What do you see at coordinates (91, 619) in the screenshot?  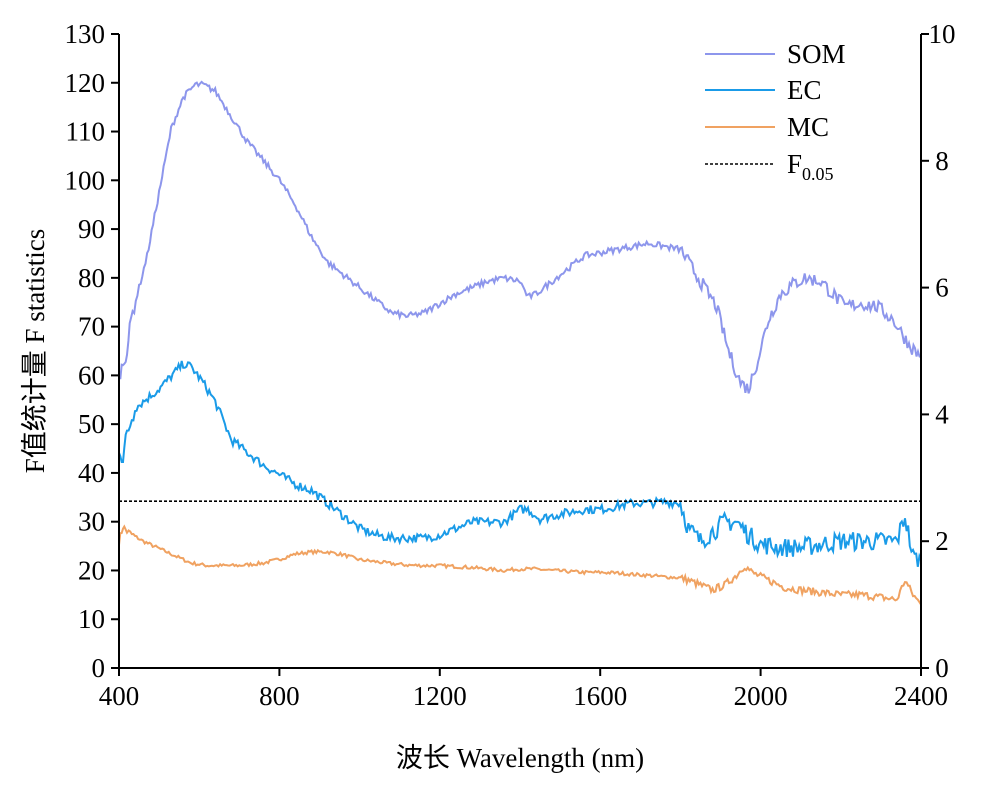 I see `y-tick-label-left: 10` at bounding box center [91, 619].